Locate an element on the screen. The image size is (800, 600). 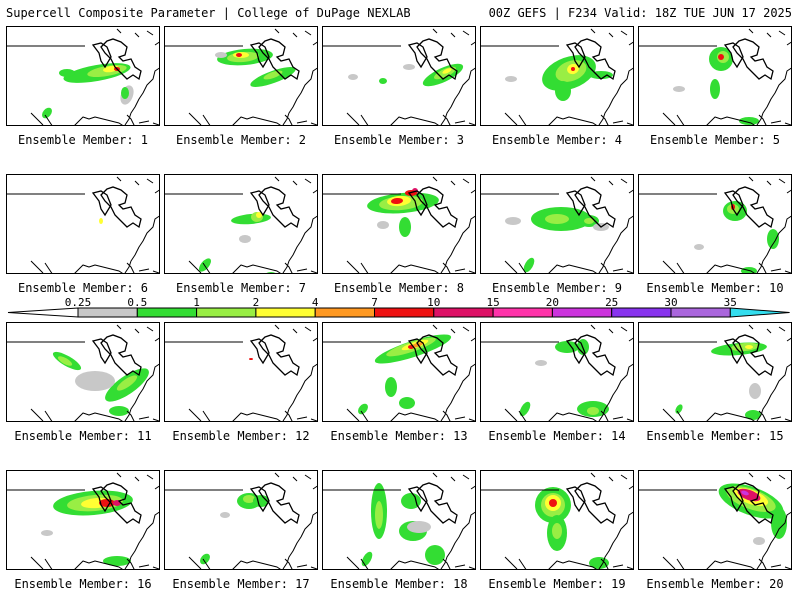
ensemble-member-label: Ensemble Member: 19 is located at coordinates (557, 584).